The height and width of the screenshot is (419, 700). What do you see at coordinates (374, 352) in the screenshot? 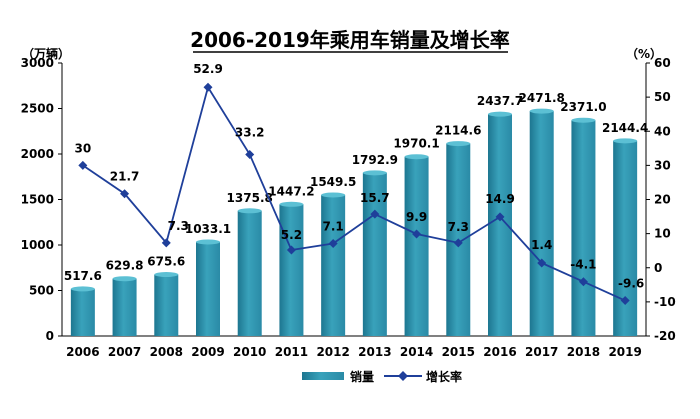
I see `x-tick-label: 2013` at bounding box center [374, 352].